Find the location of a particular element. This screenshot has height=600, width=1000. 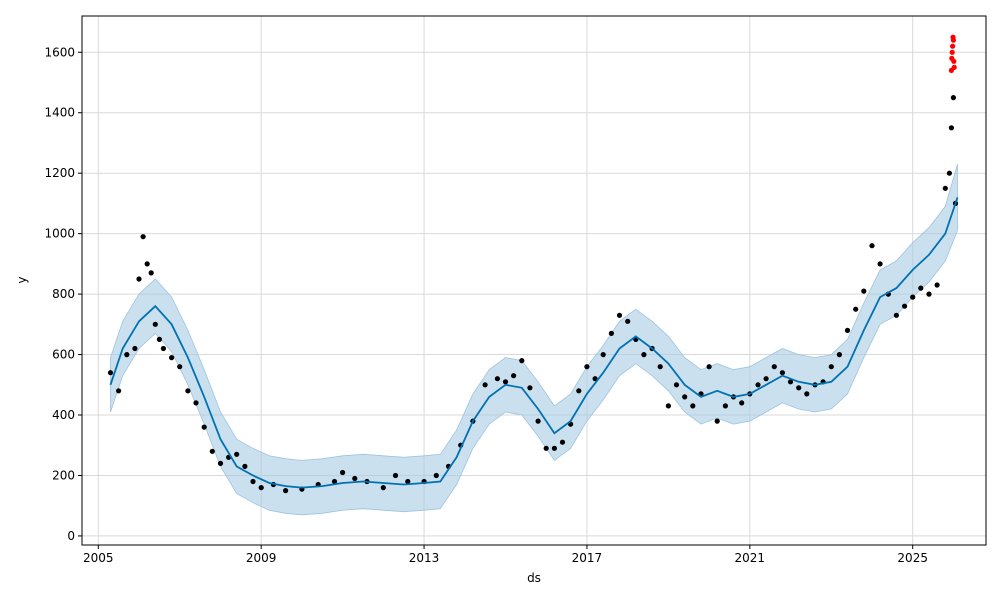

highlighted-points-layer is located at coordinates (952, 53).